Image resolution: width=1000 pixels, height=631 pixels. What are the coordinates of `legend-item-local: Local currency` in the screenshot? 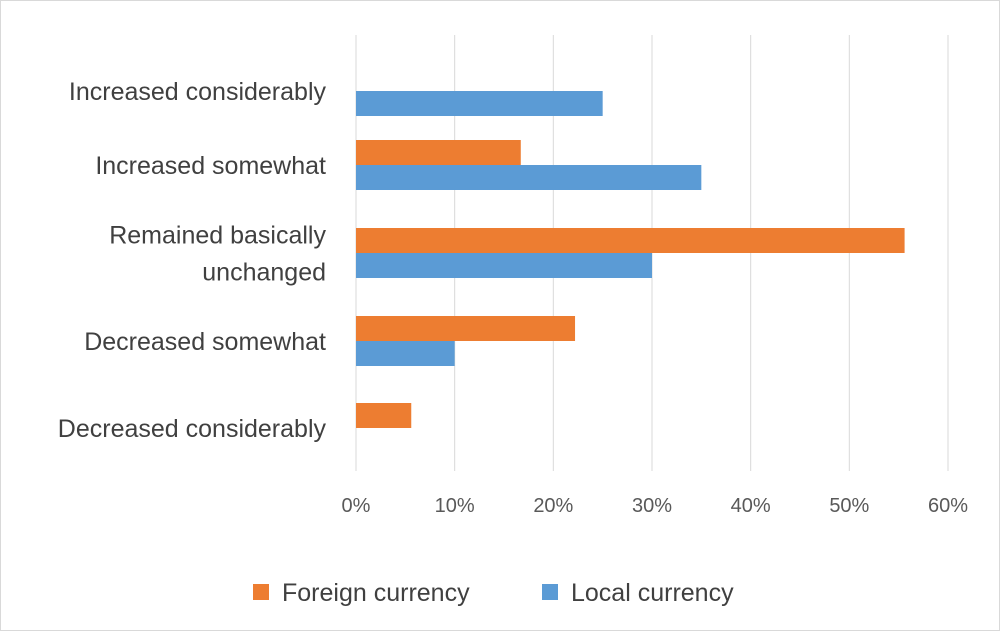 It's located at (638, 593).